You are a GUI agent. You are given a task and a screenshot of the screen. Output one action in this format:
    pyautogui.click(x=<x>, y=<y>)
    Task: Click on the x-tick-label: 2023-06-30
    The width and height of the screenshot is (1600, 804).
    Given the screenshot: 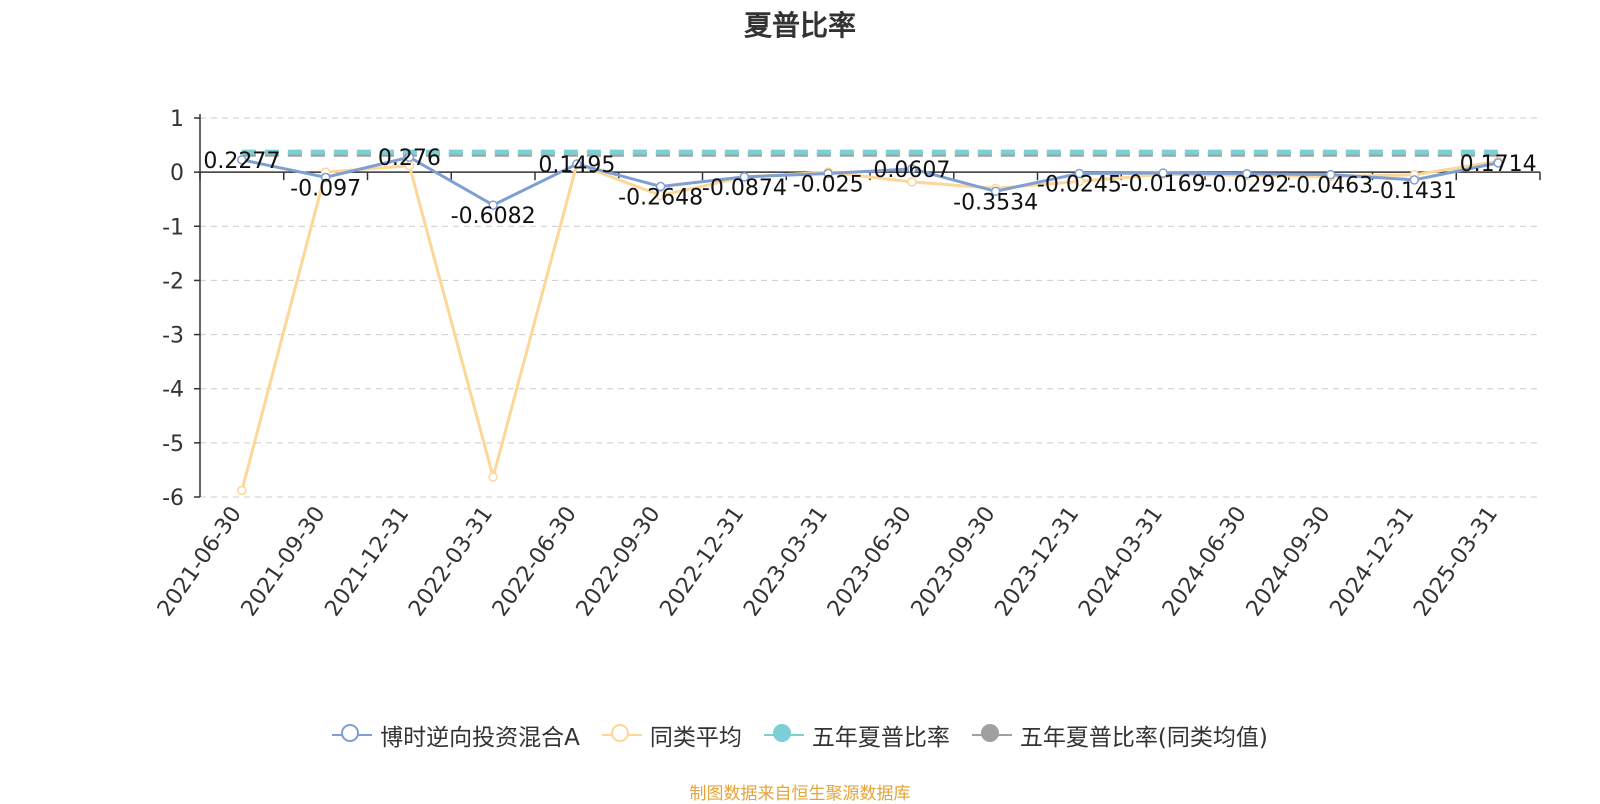 What is the action you would take?
    pyautogui.click(x=870, y=561)
    